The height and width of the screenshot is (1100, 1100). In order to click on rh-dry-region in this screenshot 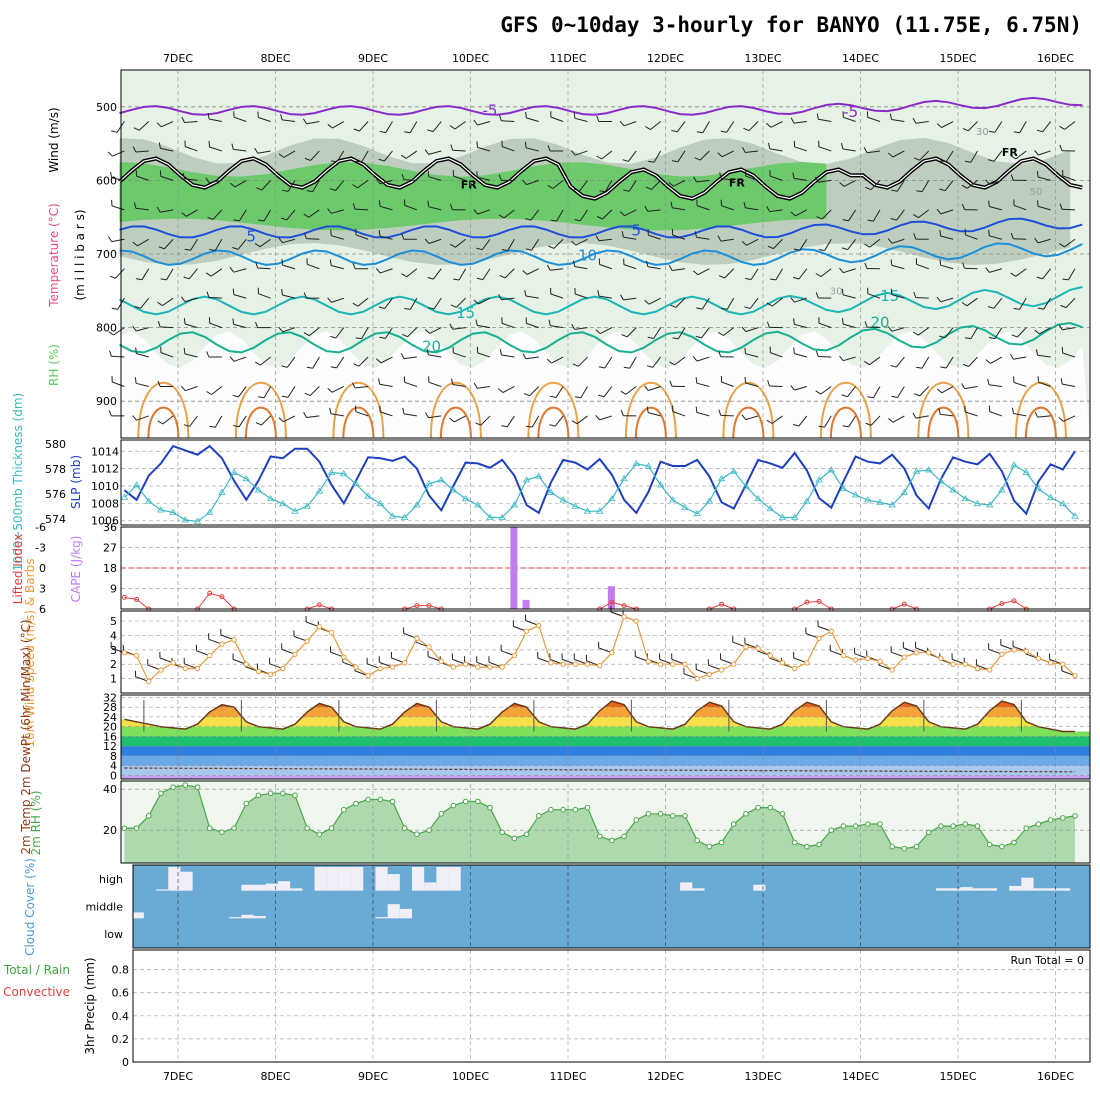, I will do `click(604, 384)`.